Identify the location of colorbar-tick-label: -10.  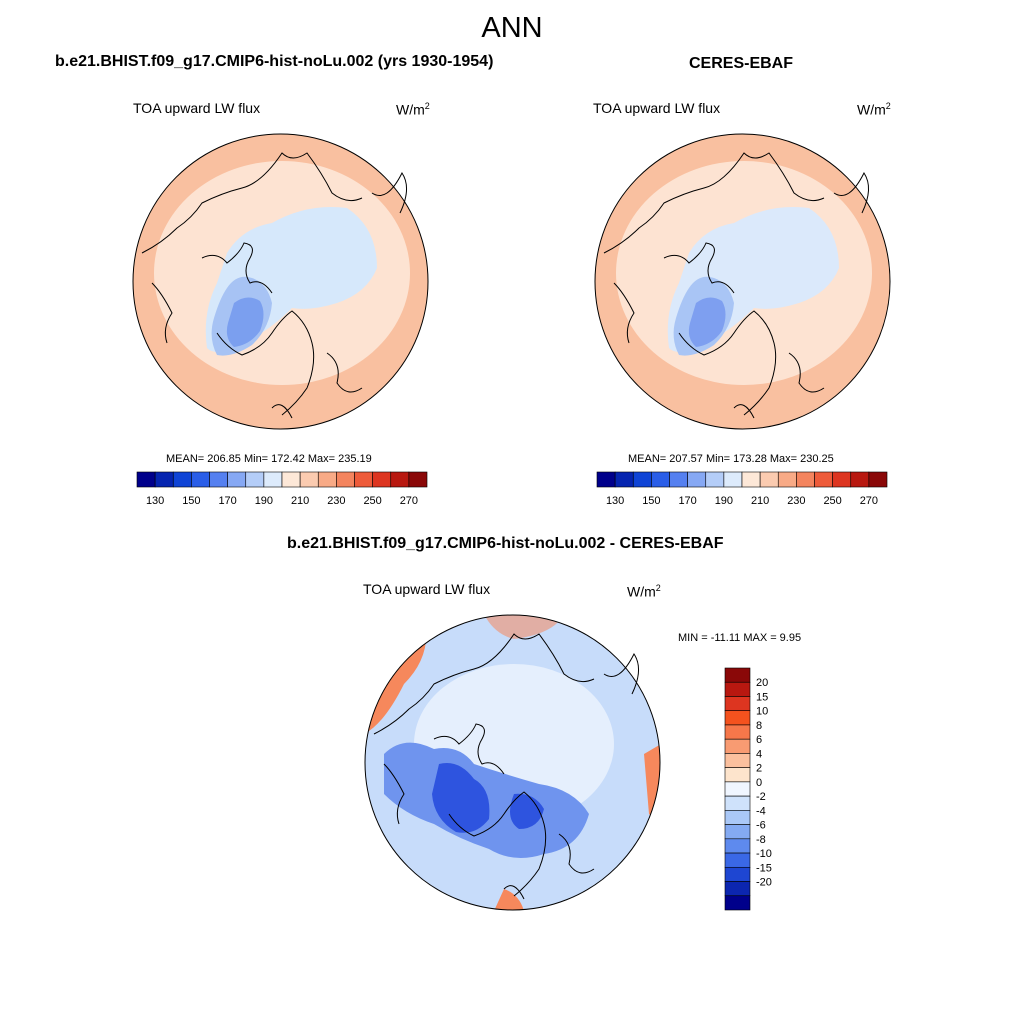
(764, 854).